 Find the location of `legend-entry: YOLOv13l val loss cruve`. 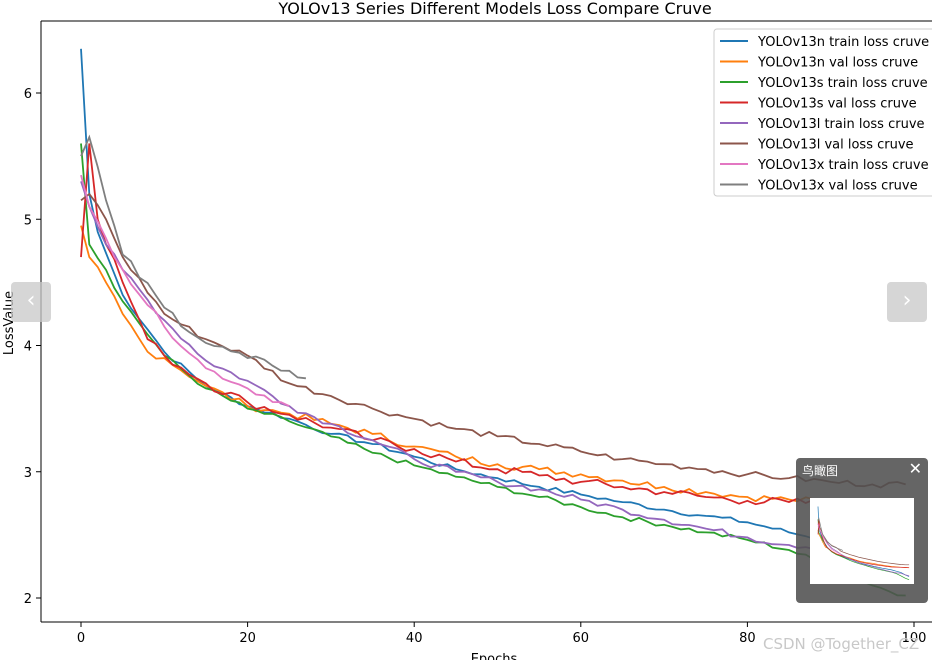

legend-entry: YOLOv13l val loss cruve is located at coordinates (835, 145).